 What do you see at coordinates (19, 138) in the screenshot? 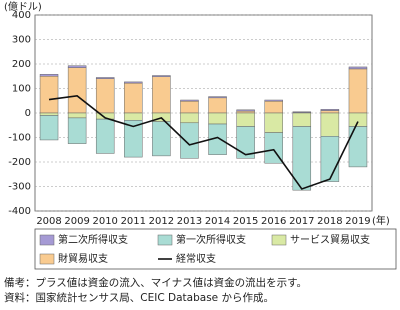
I see `y-tick-label: -100` at bounding box center [19, 138].